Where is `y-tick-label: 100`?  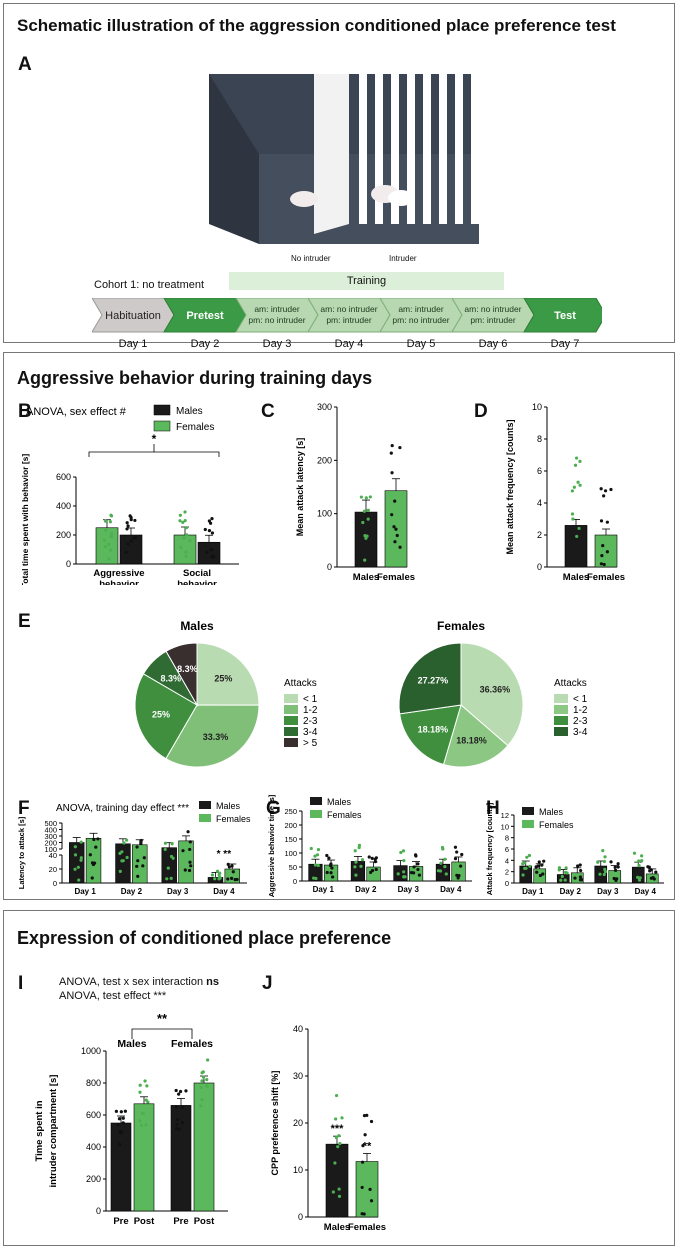 y-tick-label: 100 is located at coordinates (50, 849).